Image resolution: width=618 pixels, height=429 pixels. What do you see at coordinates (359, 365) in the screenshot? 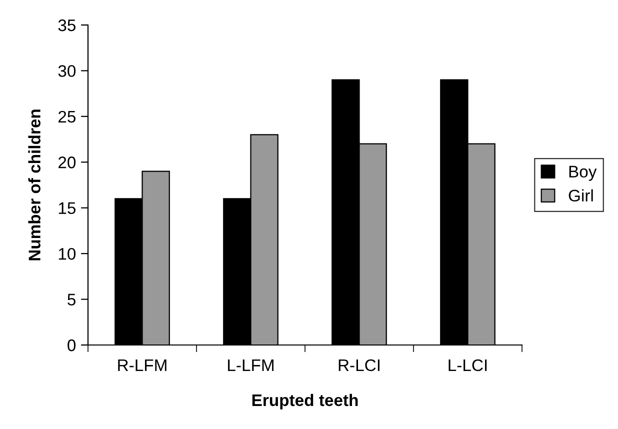
I see `x-tick-label: R-LCI` at bounding box center [359, 365].